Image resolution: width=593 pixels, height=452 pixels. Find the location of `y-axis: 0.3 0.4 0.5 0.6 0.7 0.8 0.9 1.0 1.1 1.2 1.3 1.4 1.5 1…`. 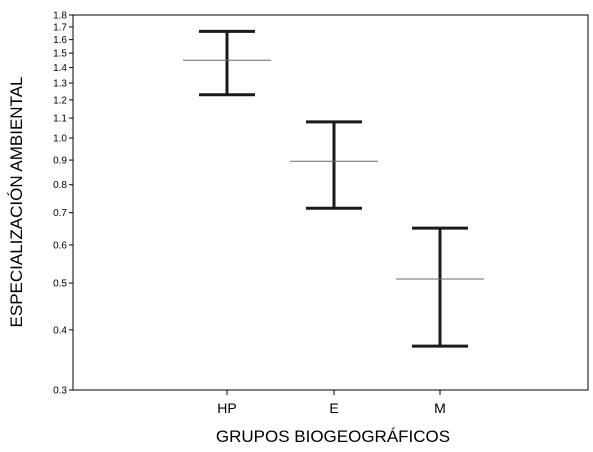

y-axis: 0.3 0.4 0.5 0.6 0.7 0.8 0.9 1.0 1.1 1.2 1.3 1.4 1.5 1… is located at coordinates (63, 204).